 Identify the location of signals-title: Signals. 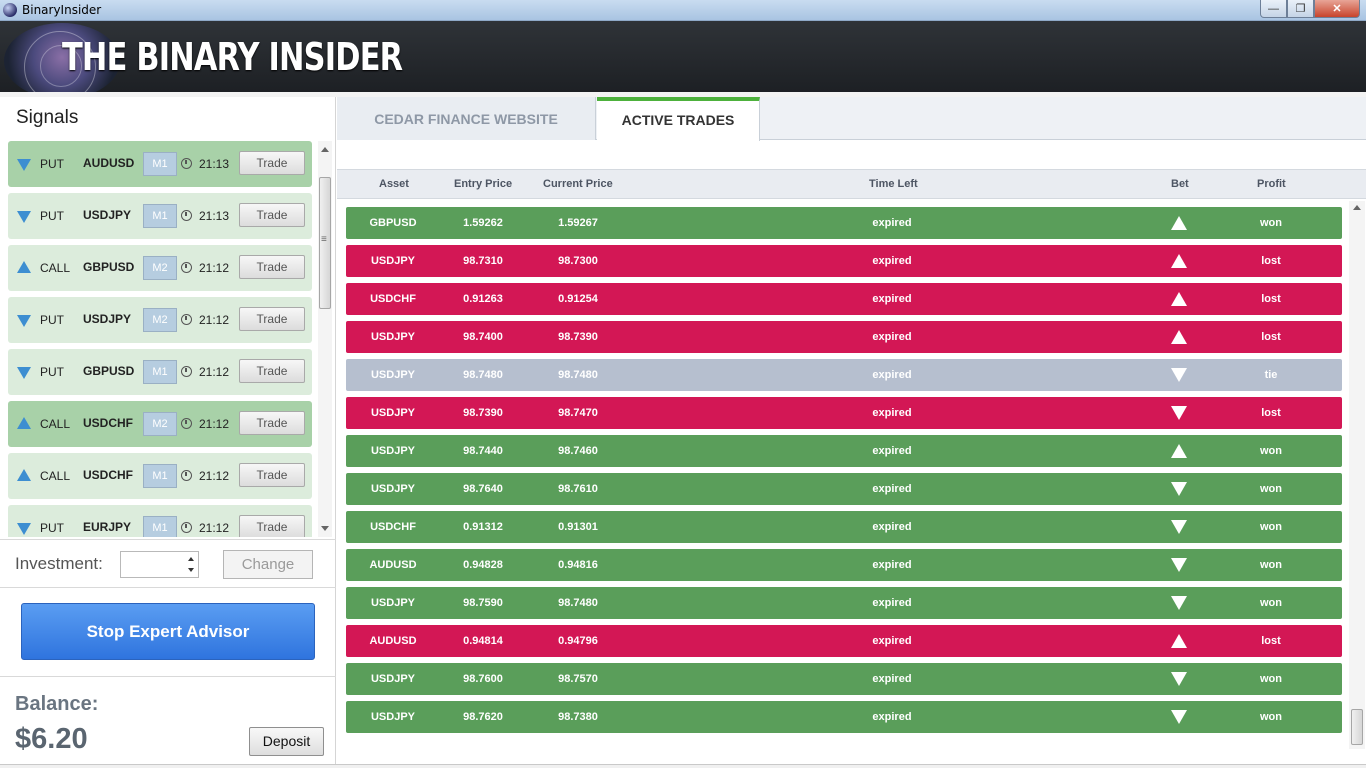
(47, 117).